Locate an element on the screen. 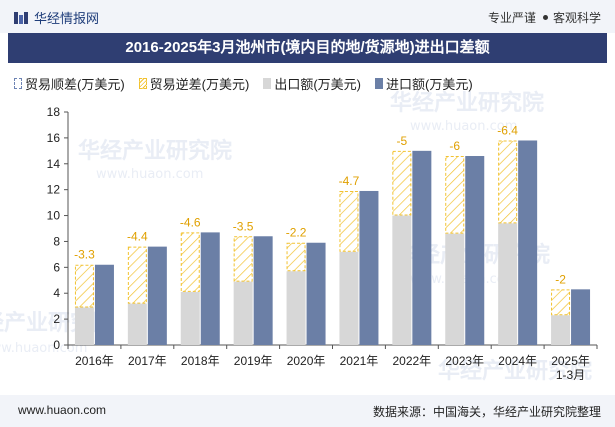 The width and height of the screenshot is (615, 427). balance-label: -6.4 is located at coordinates (507, 130).